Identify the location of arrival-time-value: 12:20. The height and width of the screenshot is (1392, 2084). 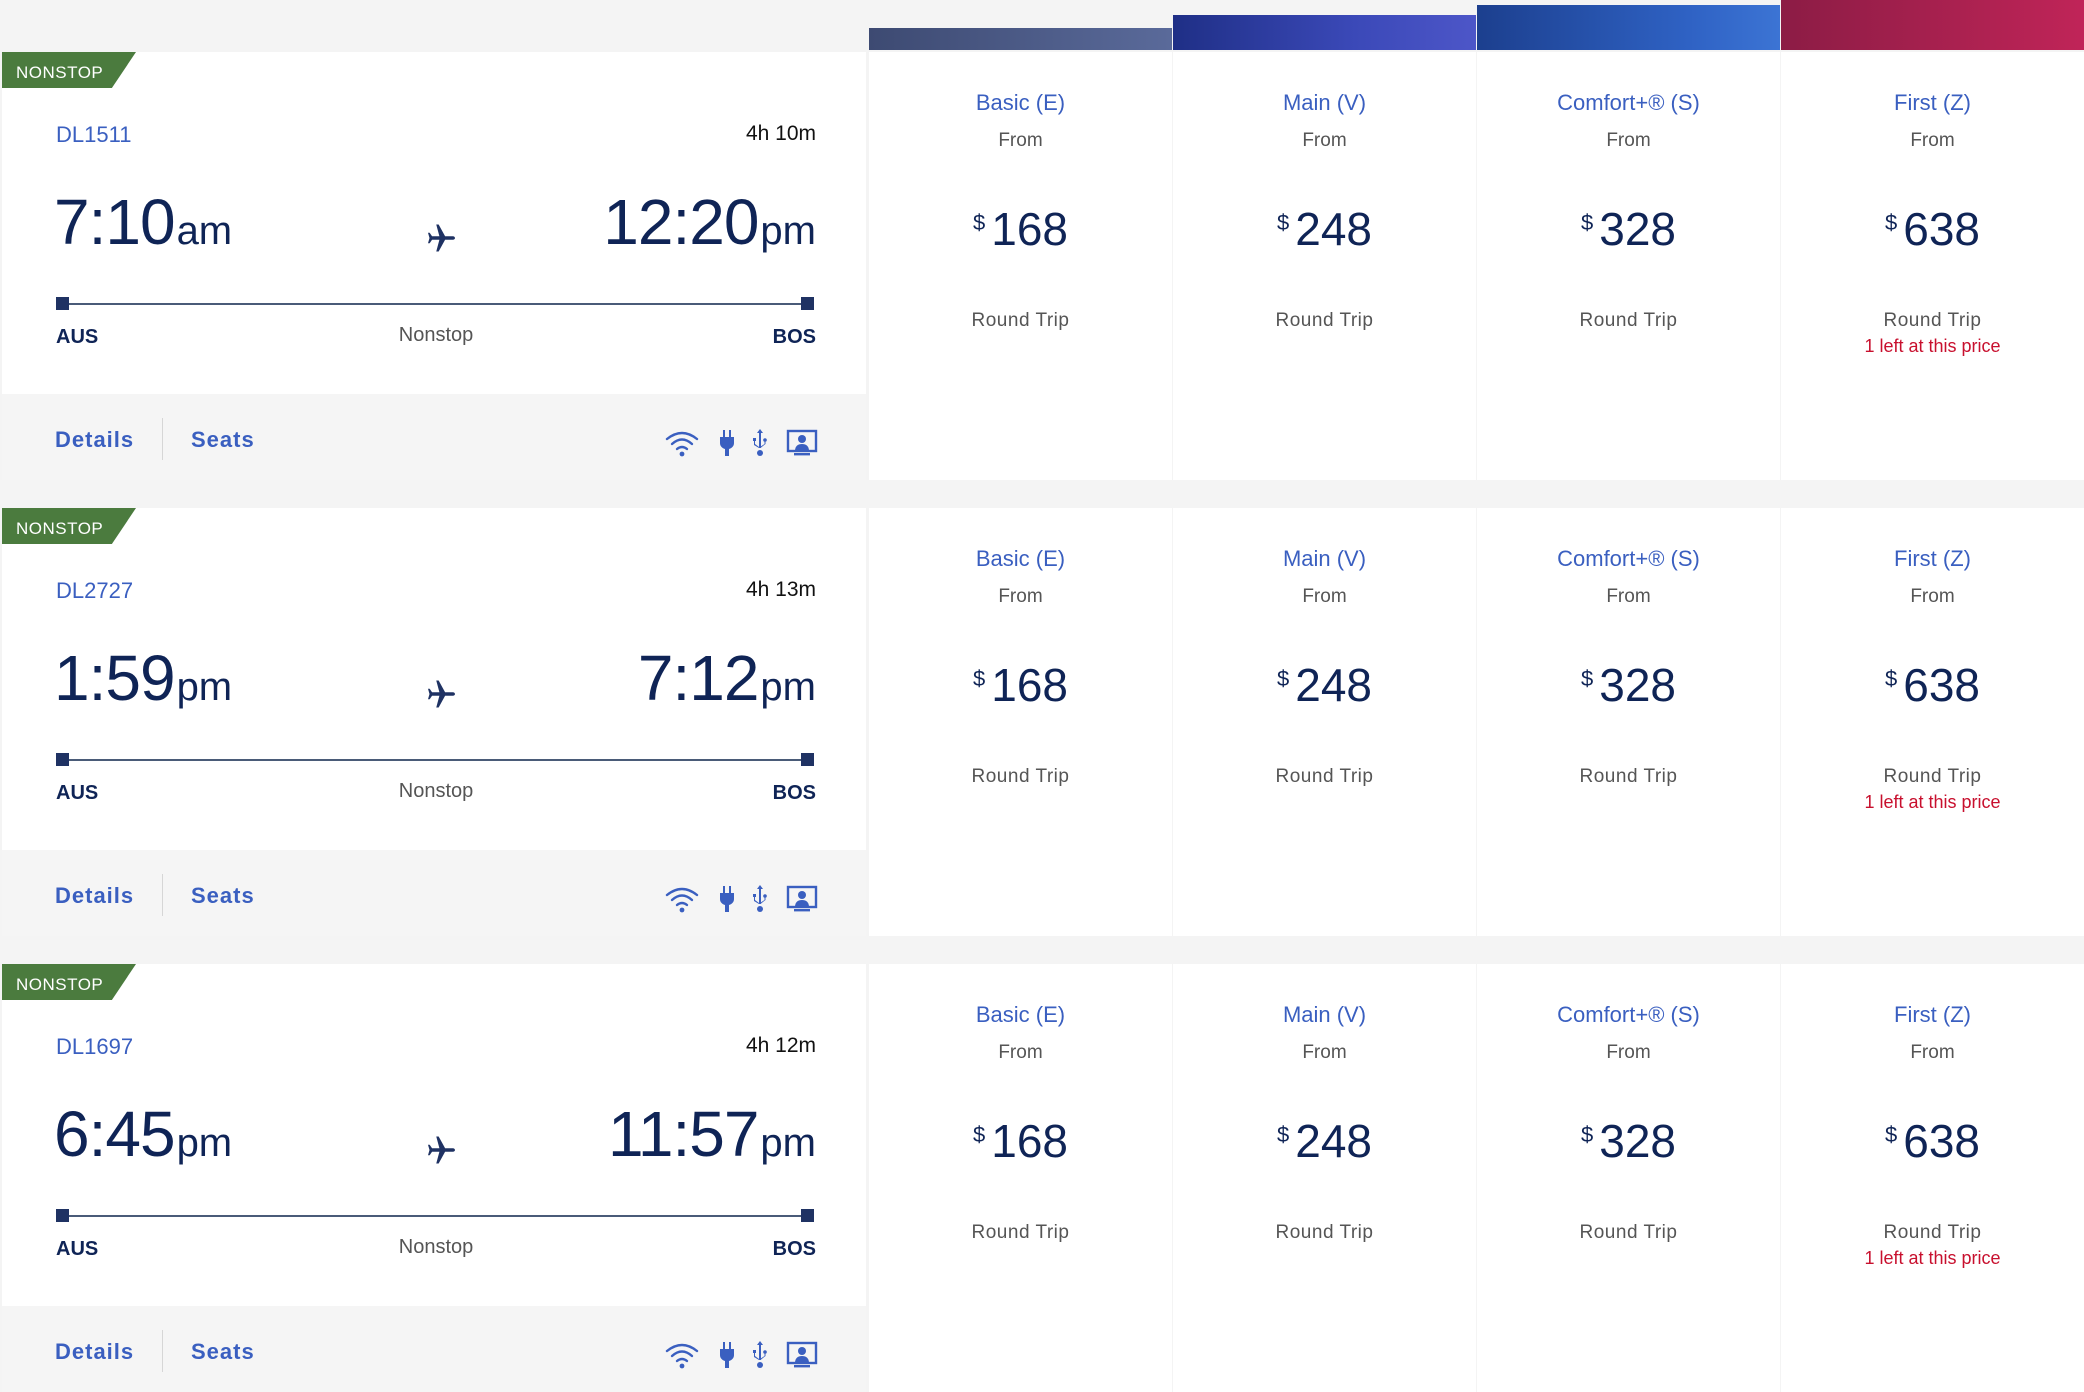
(681, 222).